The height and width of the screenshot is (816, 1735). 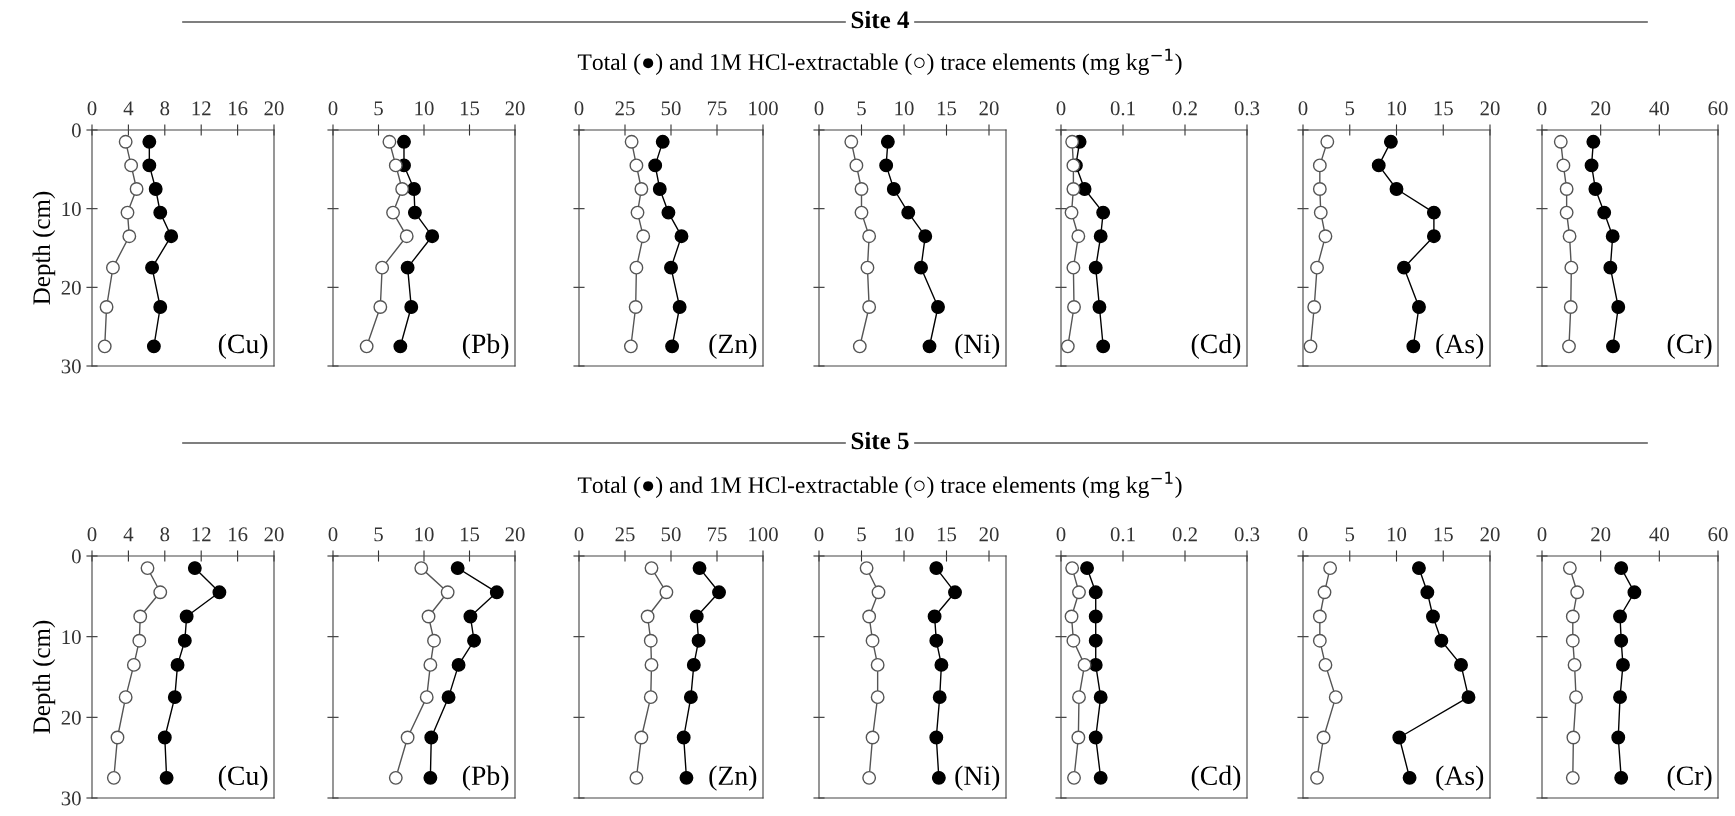 What do you see at coordinates (71, 287) in the screenshot?
I see `y-tick-label: 20` at bounding box center [71, 287].